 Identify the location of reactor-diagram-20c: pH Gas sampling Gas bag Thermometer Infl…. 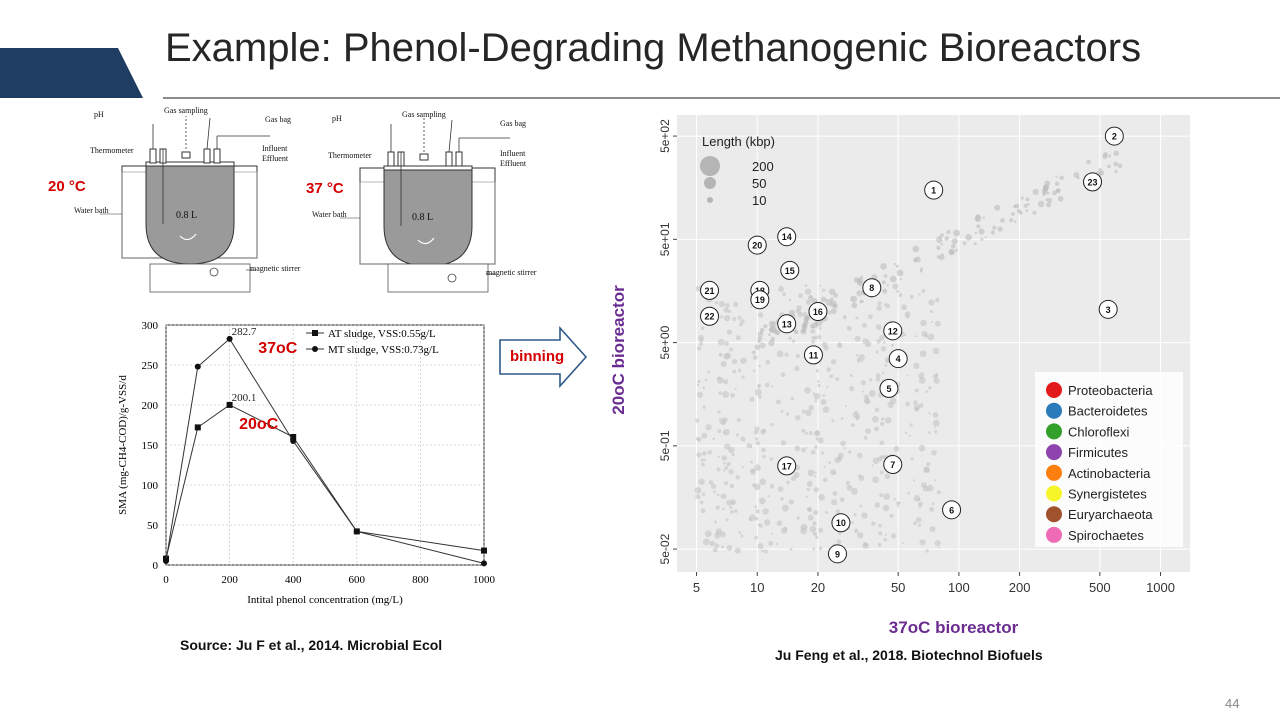
(174, 199).